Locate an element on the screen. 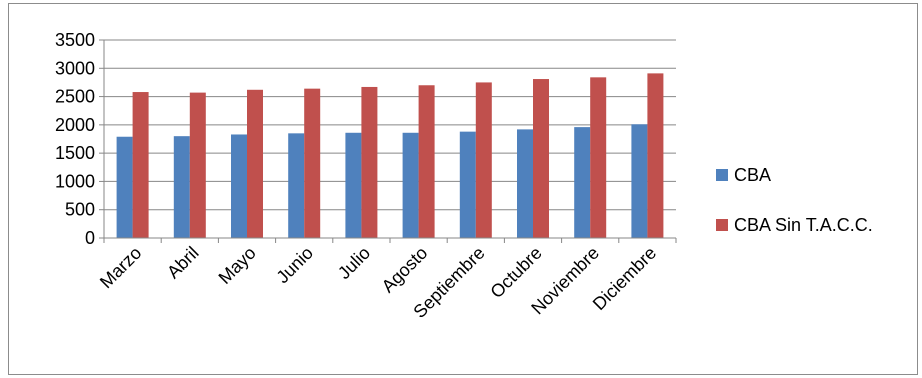 The image size is (922, 378). y-tick-label: 3500 is located at coordinates (75, 40).